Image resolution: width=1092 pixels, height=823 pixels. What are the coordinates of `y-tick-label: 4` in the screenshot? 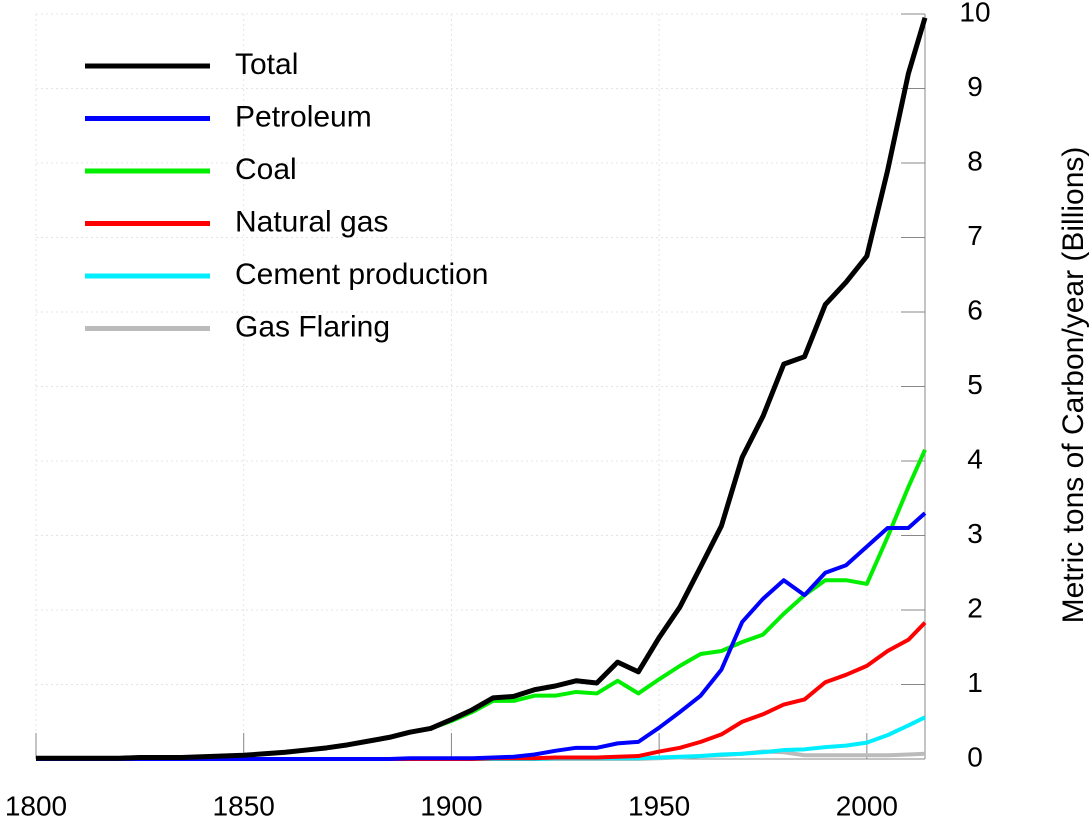 It's located at (975, 458).